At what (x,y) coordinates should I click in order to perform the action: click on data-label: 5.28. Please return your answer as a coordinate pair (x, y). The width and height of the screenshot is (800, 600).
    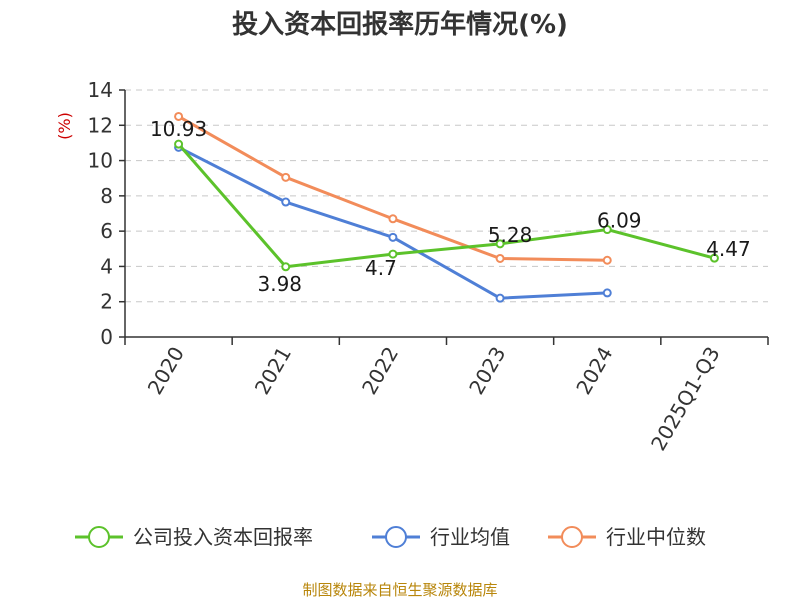
    Looking at the image, I should click on (510, 235).